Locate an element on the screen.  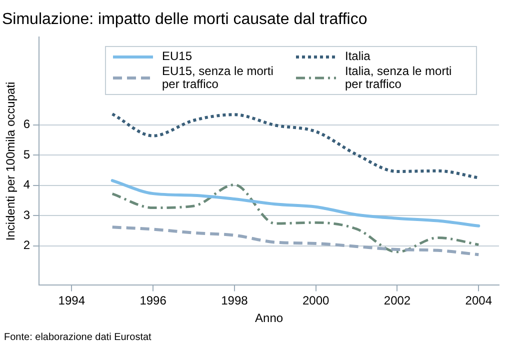
chart-title: Simulazione: impatto delle morti causate dal traffico is located at coordinates (185, 19).